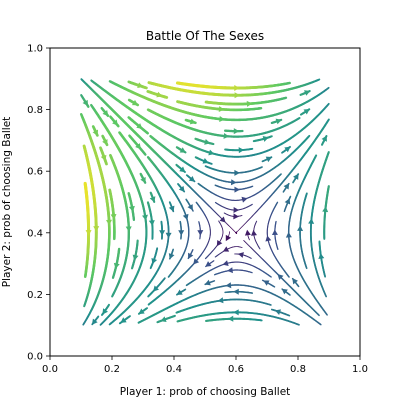 The image size is (400, 400). I want to click on y-axis-label: Player 2: prob of choosing Ballet, so click(7, 202).